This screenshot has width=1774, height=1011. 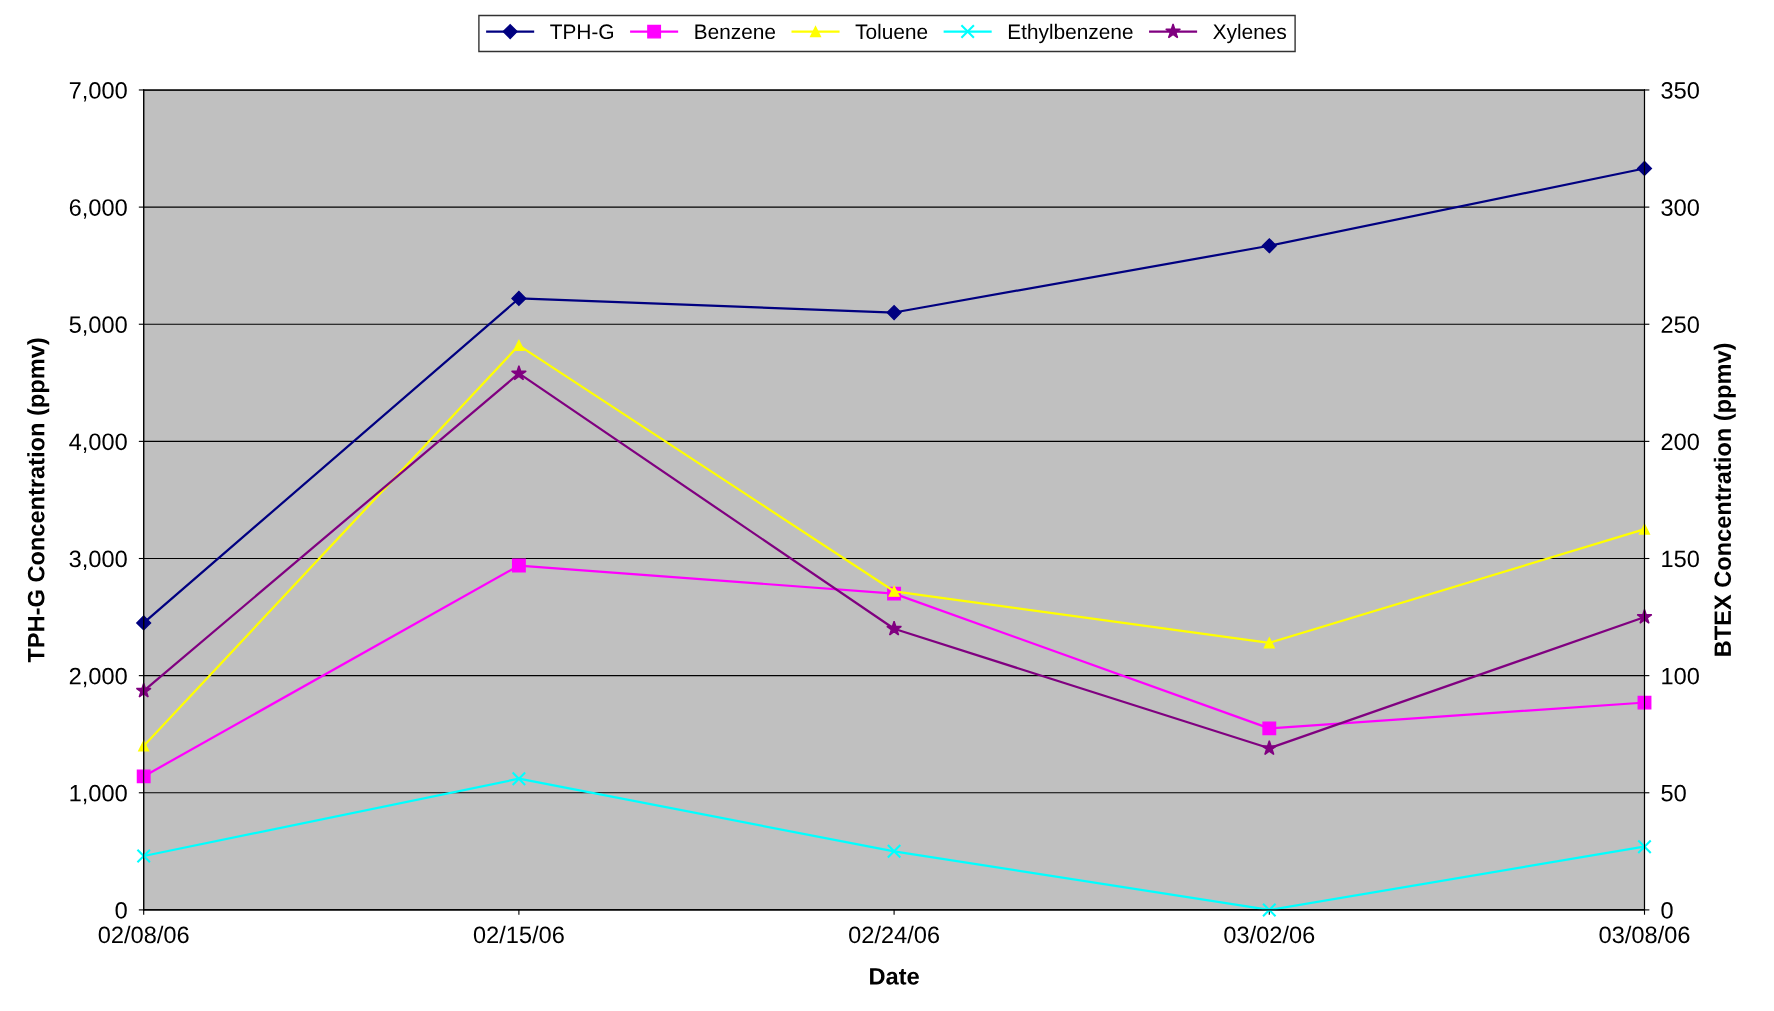 What do you see at coordinates (1680, 442) in the screenshot?
I see `y2-tick-label: 200` at bounding box center [1680, 442].